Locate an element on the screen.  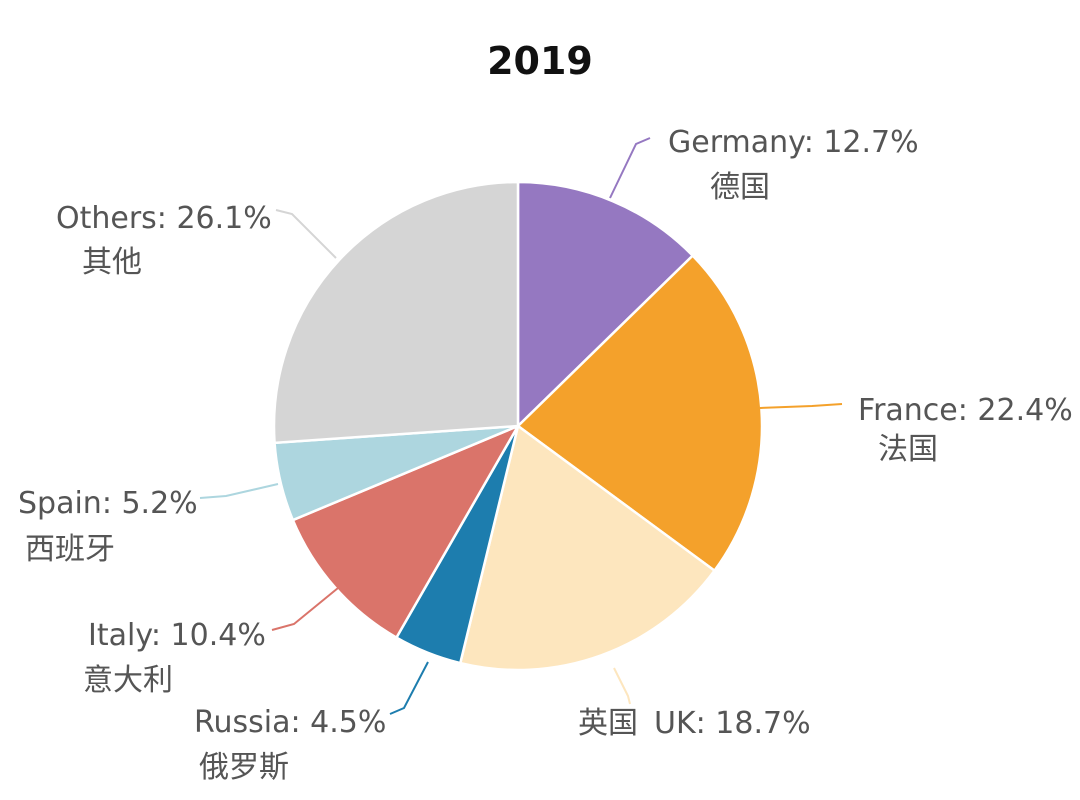
label-others: Others: 26.1% is located at coordinates (164, 218).